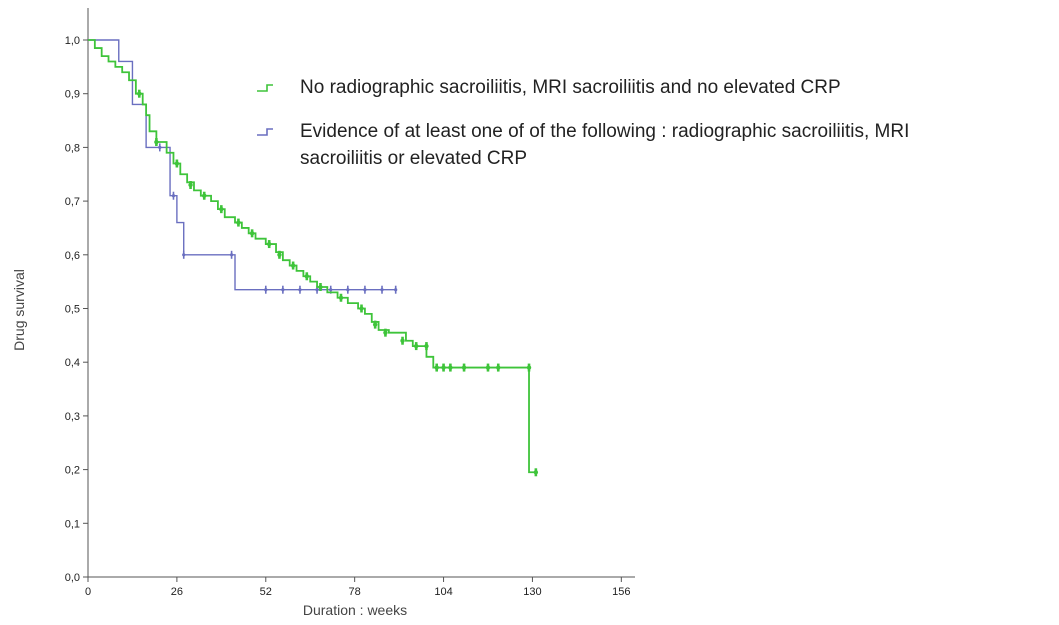  What do you see at coordinates (621, 592) in the screenshot?
I see `x-tick-label: 156` at bounding box center [621, 592].